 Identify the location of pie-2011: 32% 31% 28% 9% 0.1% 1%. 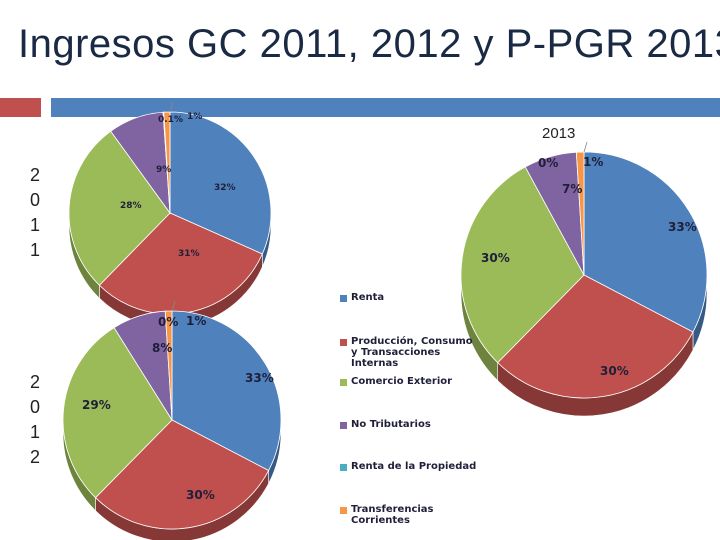
(170, 214).